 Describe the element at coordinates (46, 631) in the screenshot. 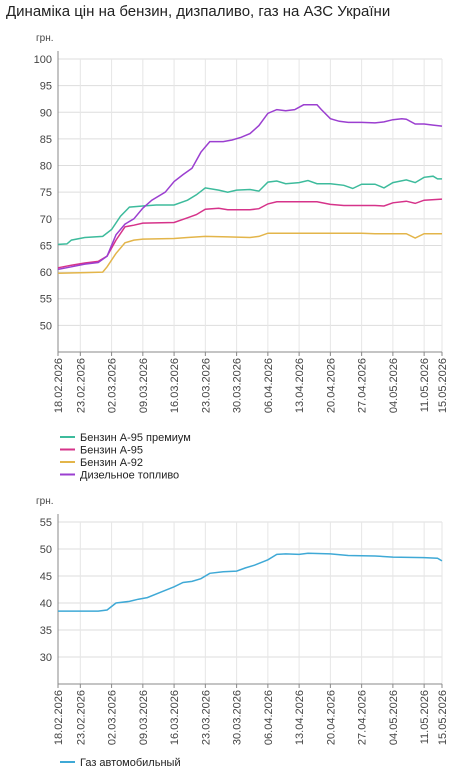

I see `y-tick-label: 35` at that location.